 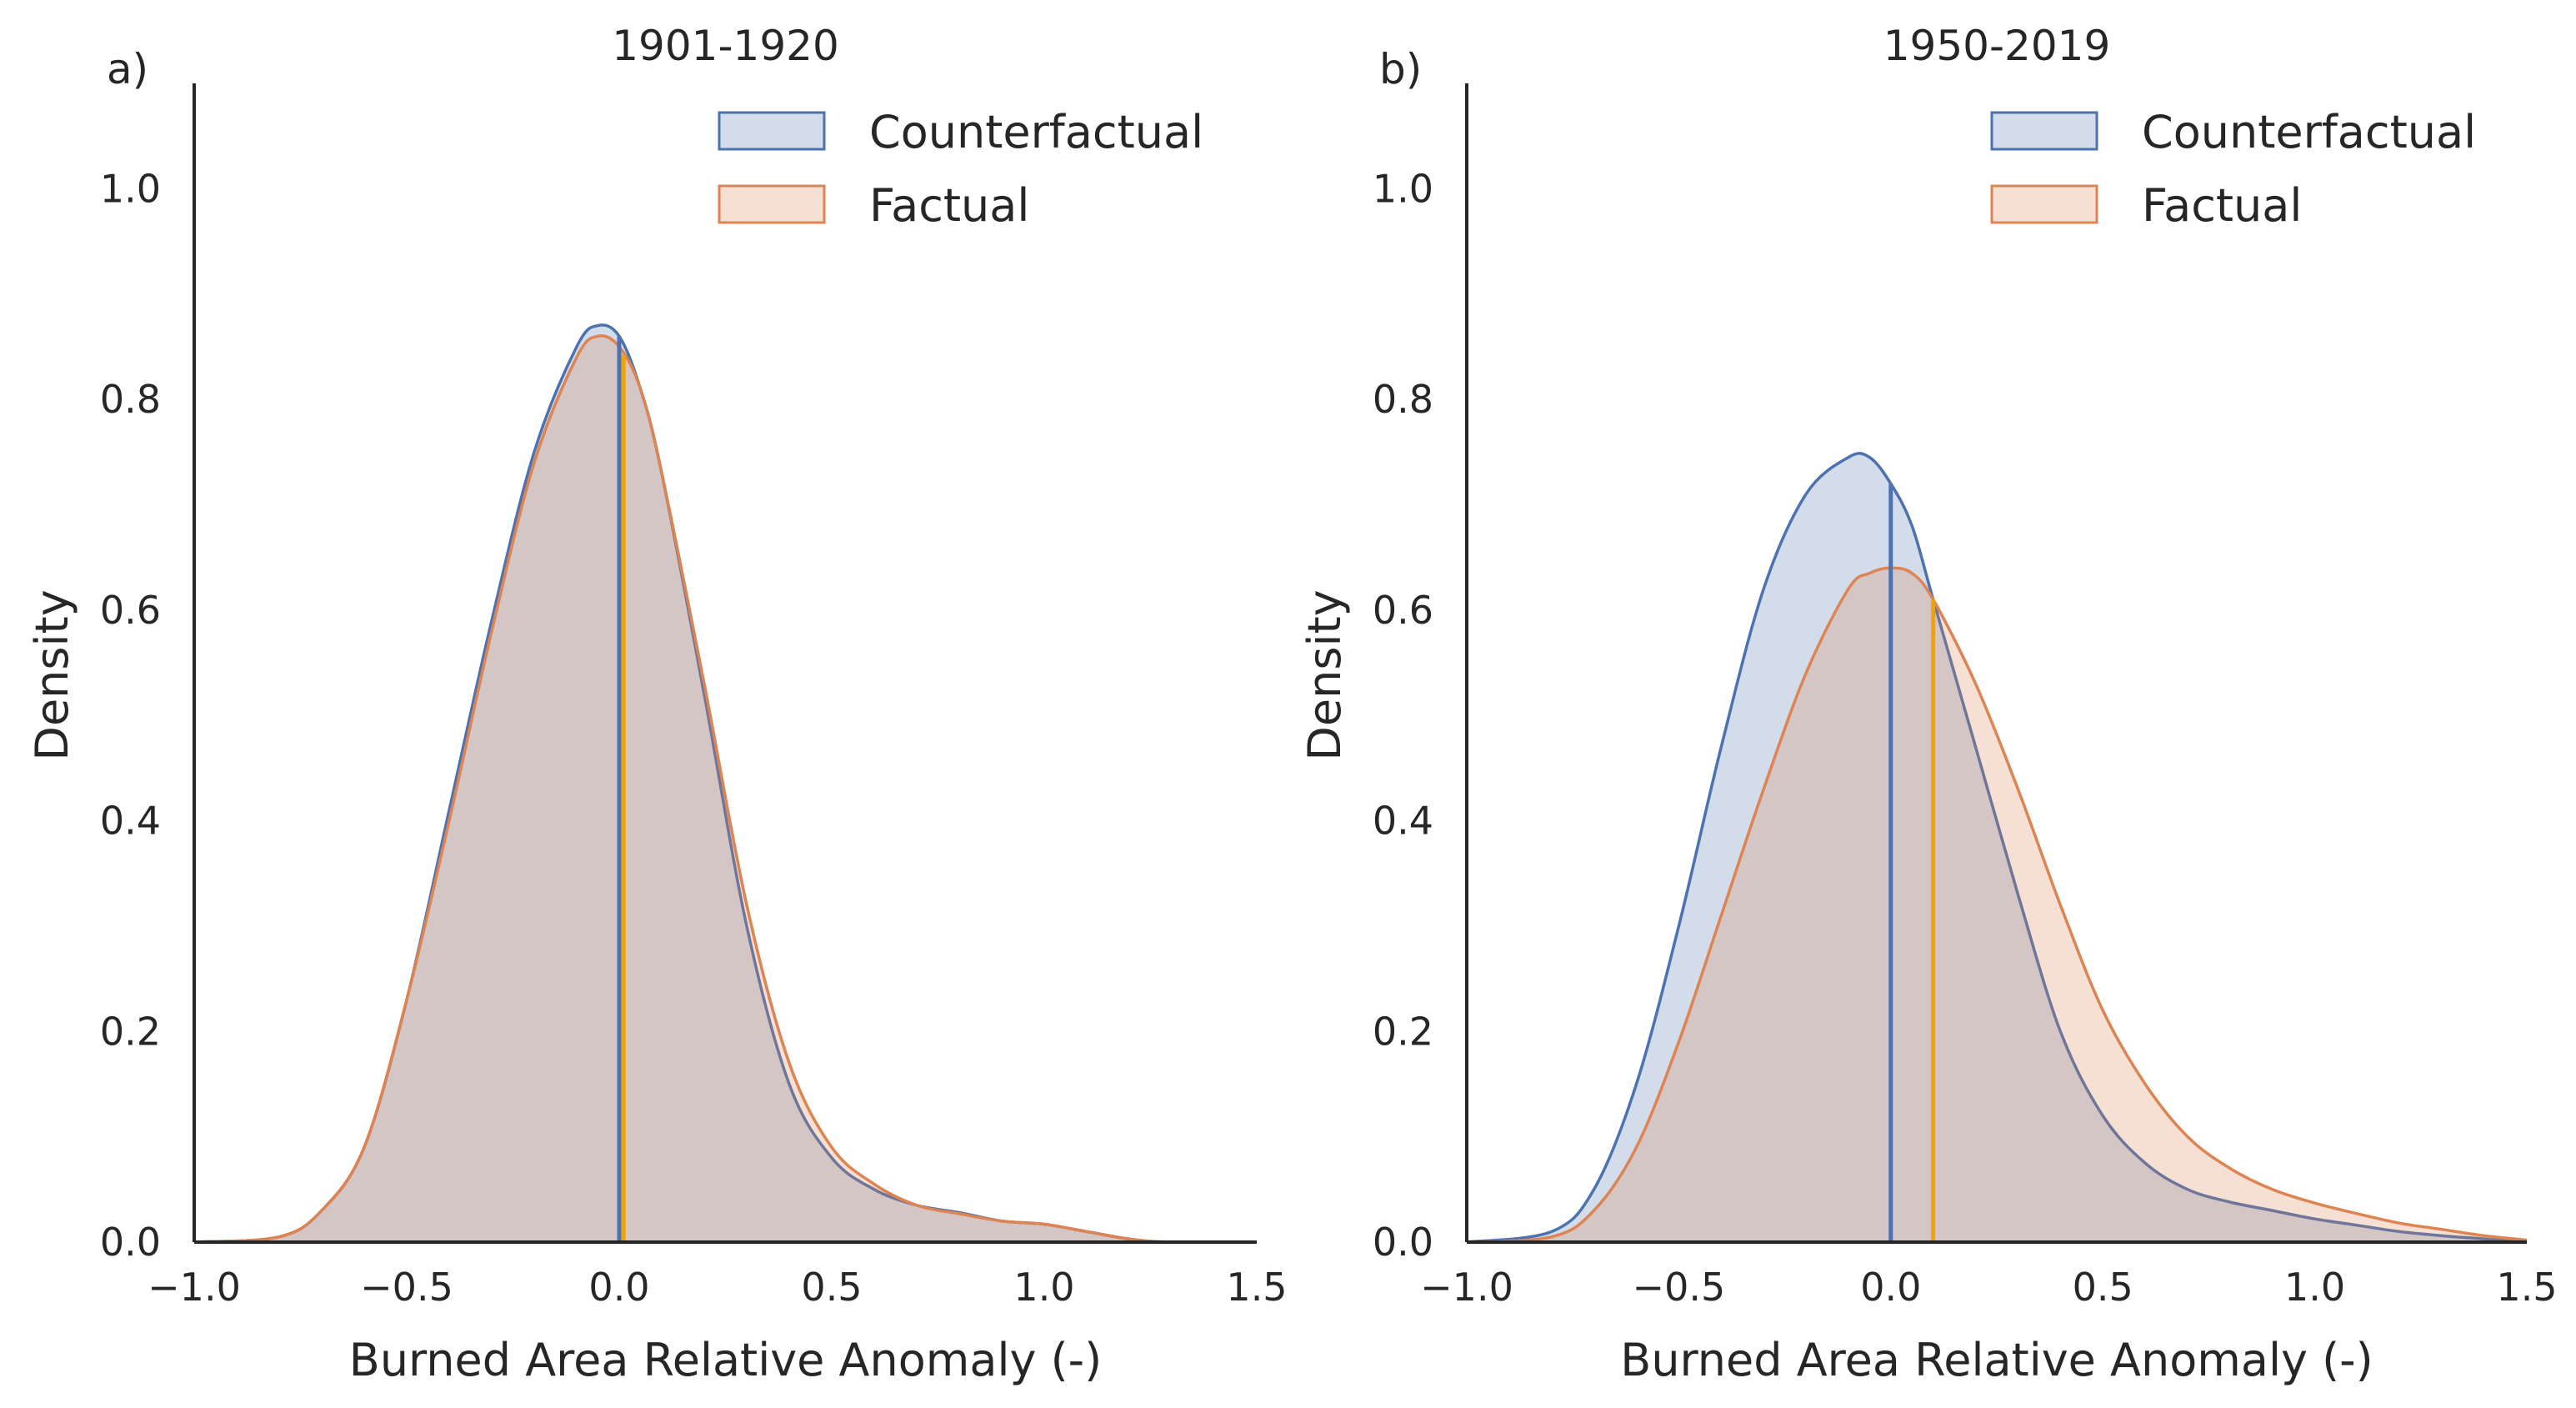 What do you see at coordinates (2103, 1287) in the screenshot?
I see `panel-b-x-tick-label: 0.5` at bounding box center [2103, 1287].